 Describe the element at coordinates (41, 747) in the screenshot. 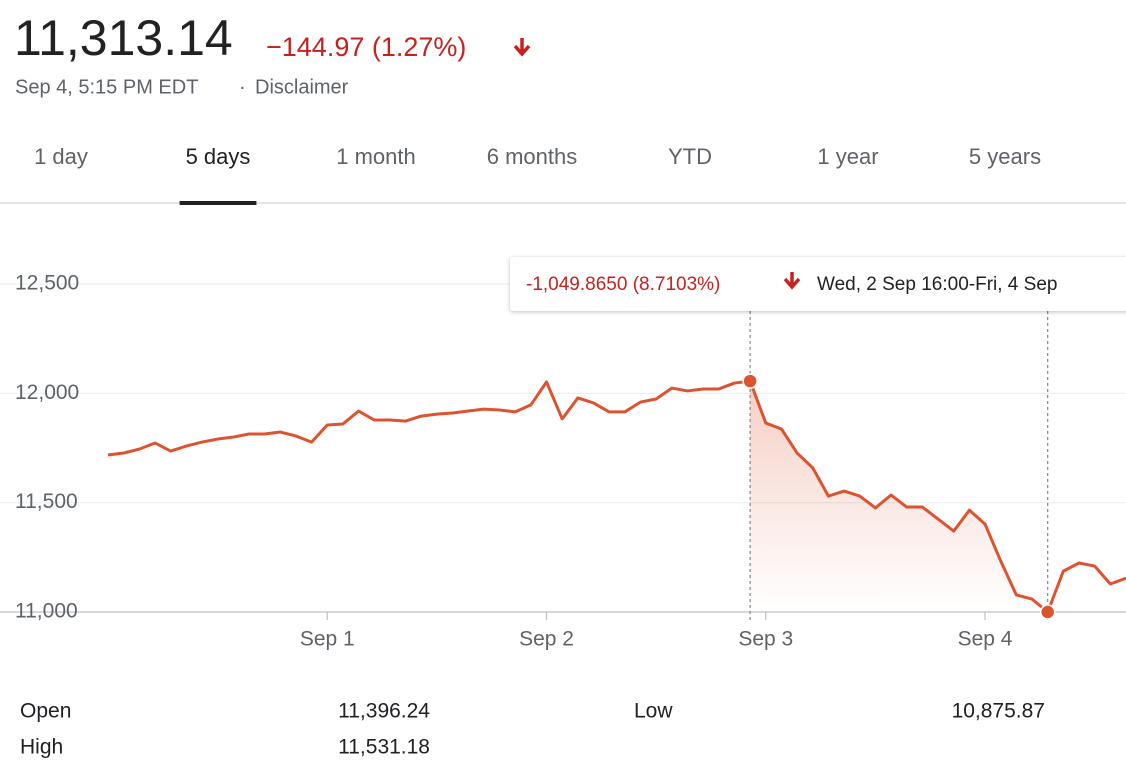

I see `stat-label: High` at that location.